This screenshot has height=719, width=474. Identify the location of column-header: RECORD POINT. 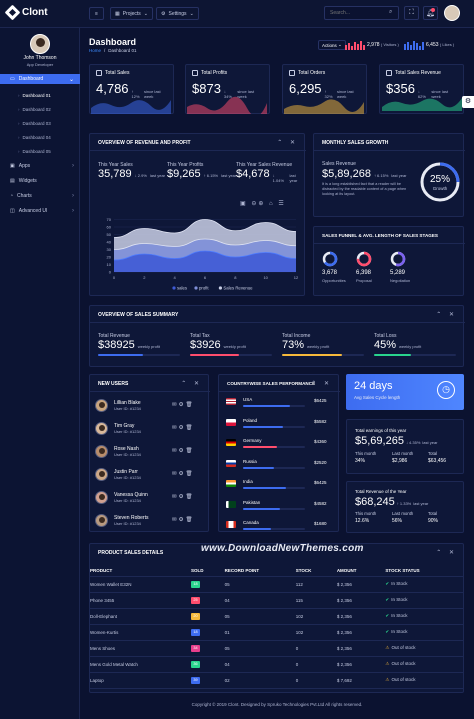
(260, 571).